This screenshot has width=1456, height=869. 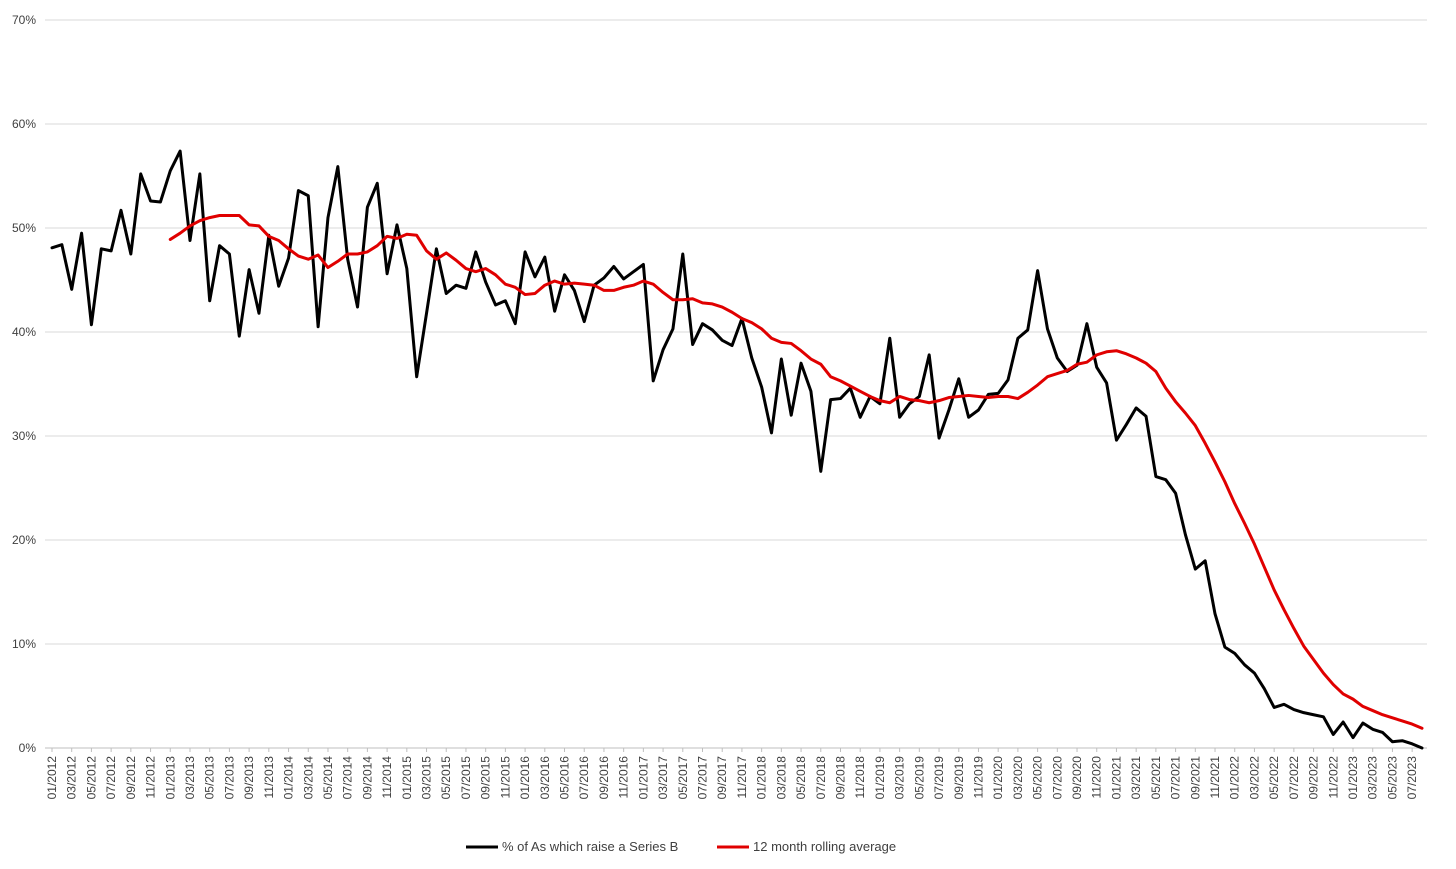 What do you see at coordinates (722, 778) in the screenshot?
I see `x-tick-label: 09/2017` at bounding box center [722, 778].